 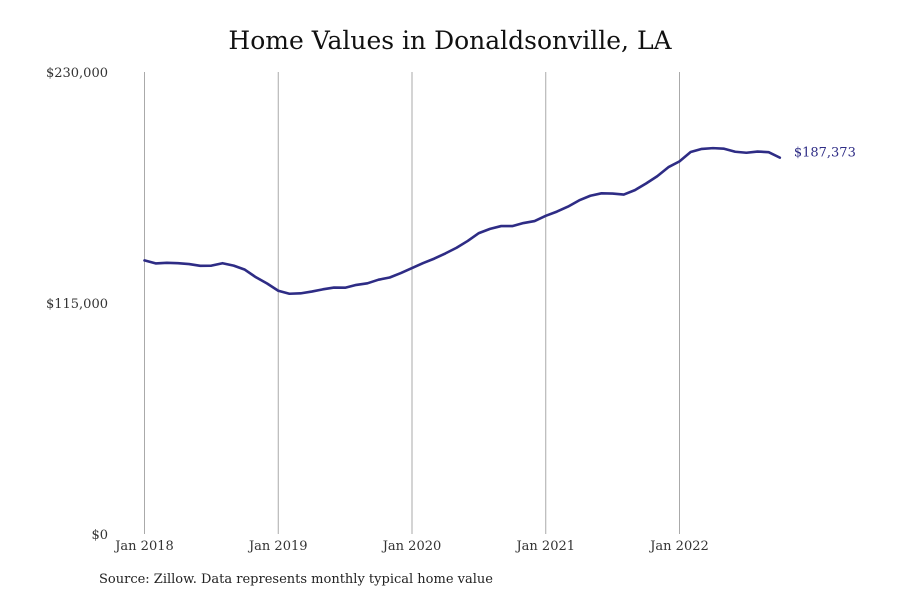 I want to click on y-tick-label-1: $115,000, so click(x=77, y=304).